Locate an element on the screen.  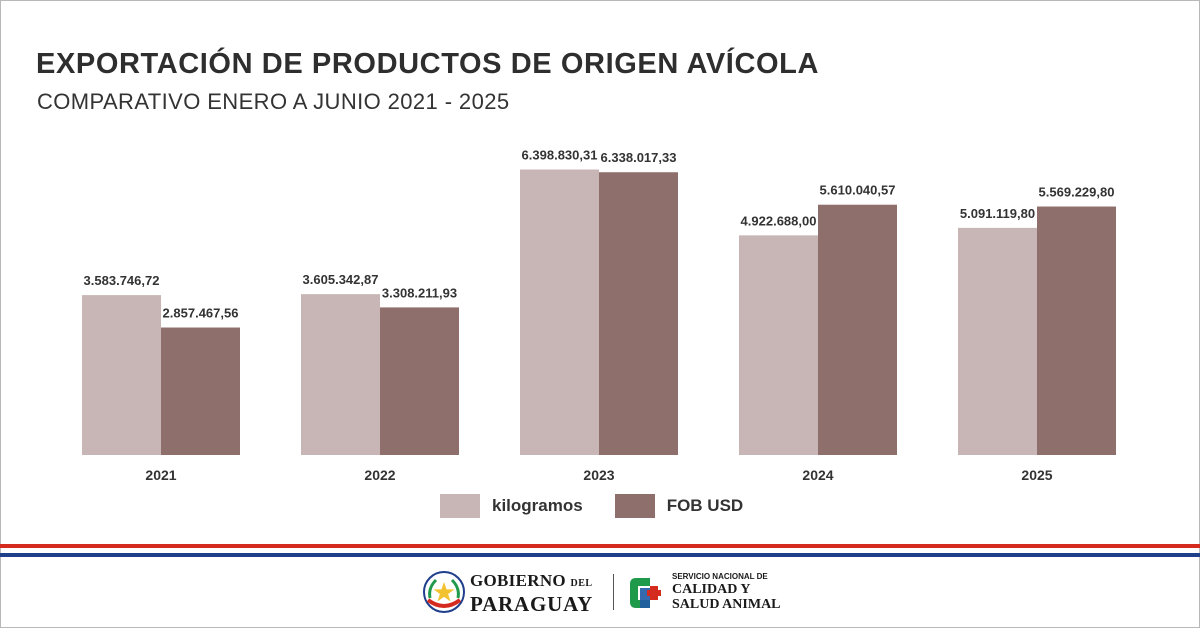
data-label-fob-usd-2022: 3.308.211,93 is located at coordinates (419, 292).